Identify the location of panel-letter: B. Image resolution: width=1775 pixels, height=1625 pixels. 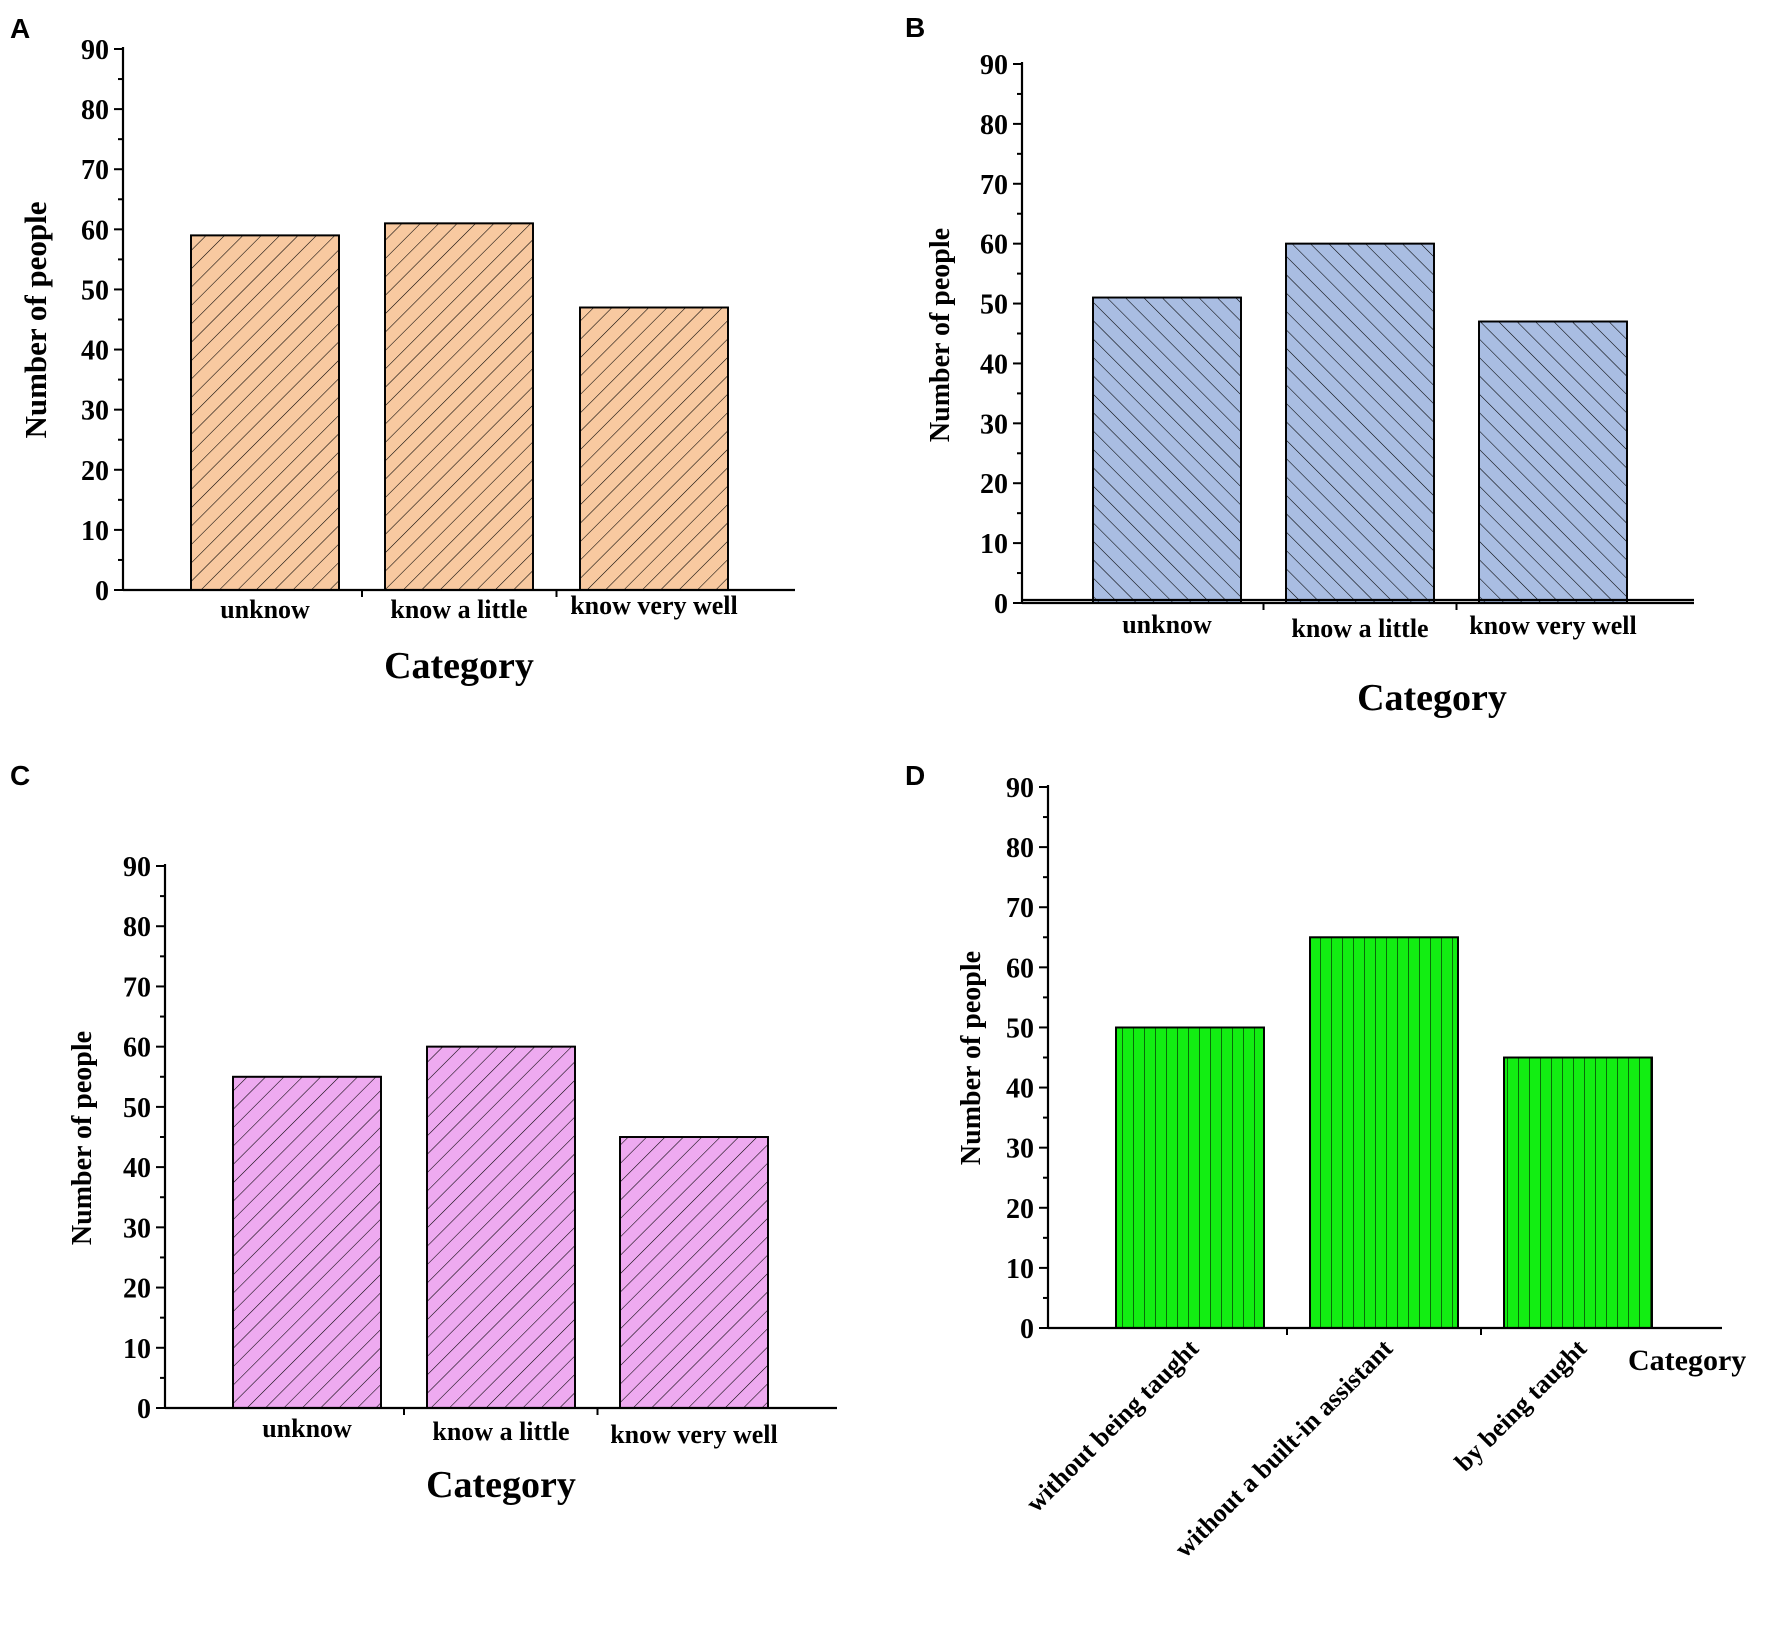
(915, 27).